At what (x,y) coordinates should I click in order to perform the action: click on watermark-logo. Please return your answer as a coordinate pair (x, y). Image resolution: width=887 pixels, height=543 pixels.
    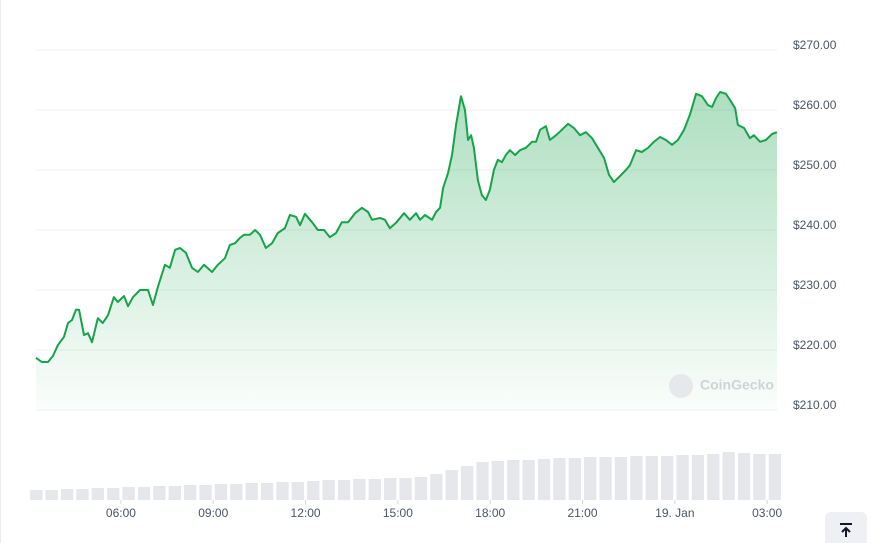
    Looking at the image, I should click on (681, 386).